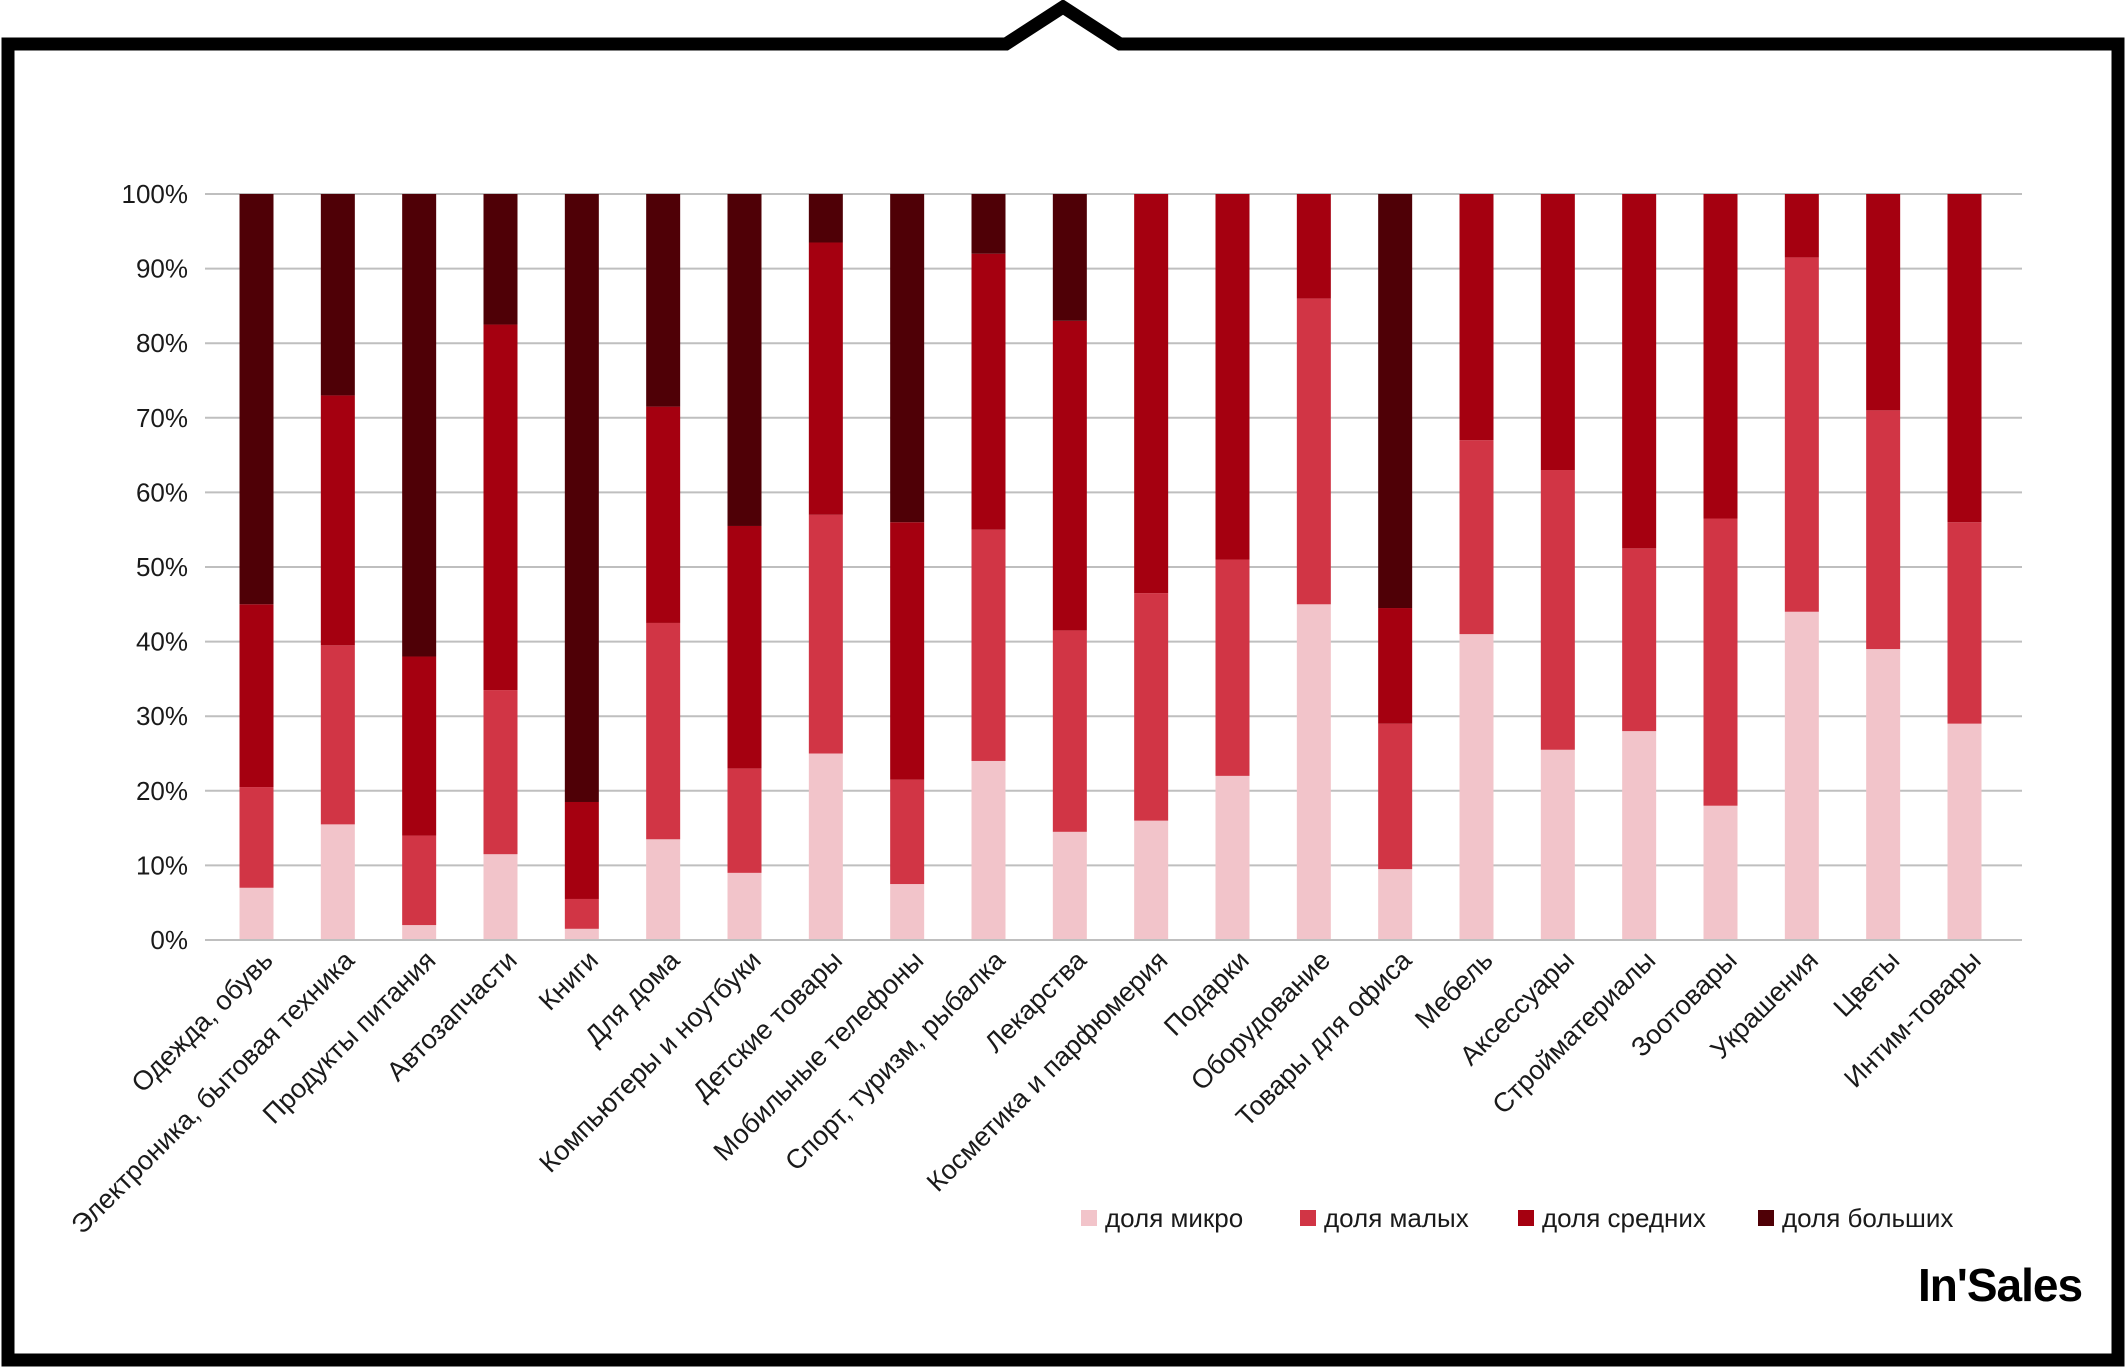 Image resolution: width=2126 pixels, height=1368 pixels. I want to click on x-category-label: Книги, so click(568, 980).